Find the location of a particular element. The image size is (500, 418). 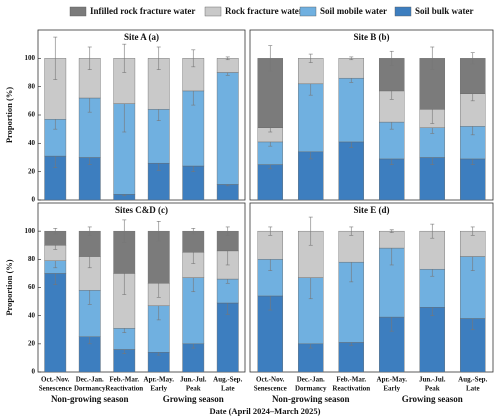

x-tick-sublabel: Early is located at coordinates (158, 389).